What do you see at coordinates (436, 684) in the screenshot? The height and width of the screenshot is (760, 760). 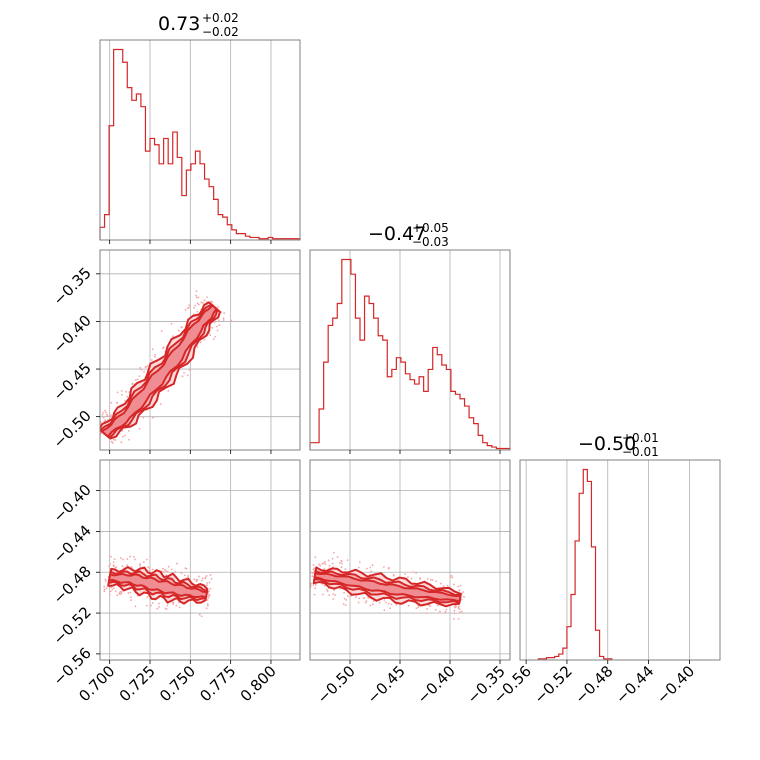 I see `x-ticklabel: −0.40` at bounding box center [436, 684].